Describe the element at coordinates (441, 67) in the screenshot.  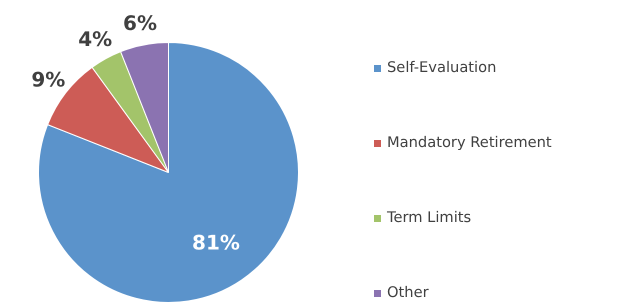
I see `legend-label: Self-Evaluation` at that location.